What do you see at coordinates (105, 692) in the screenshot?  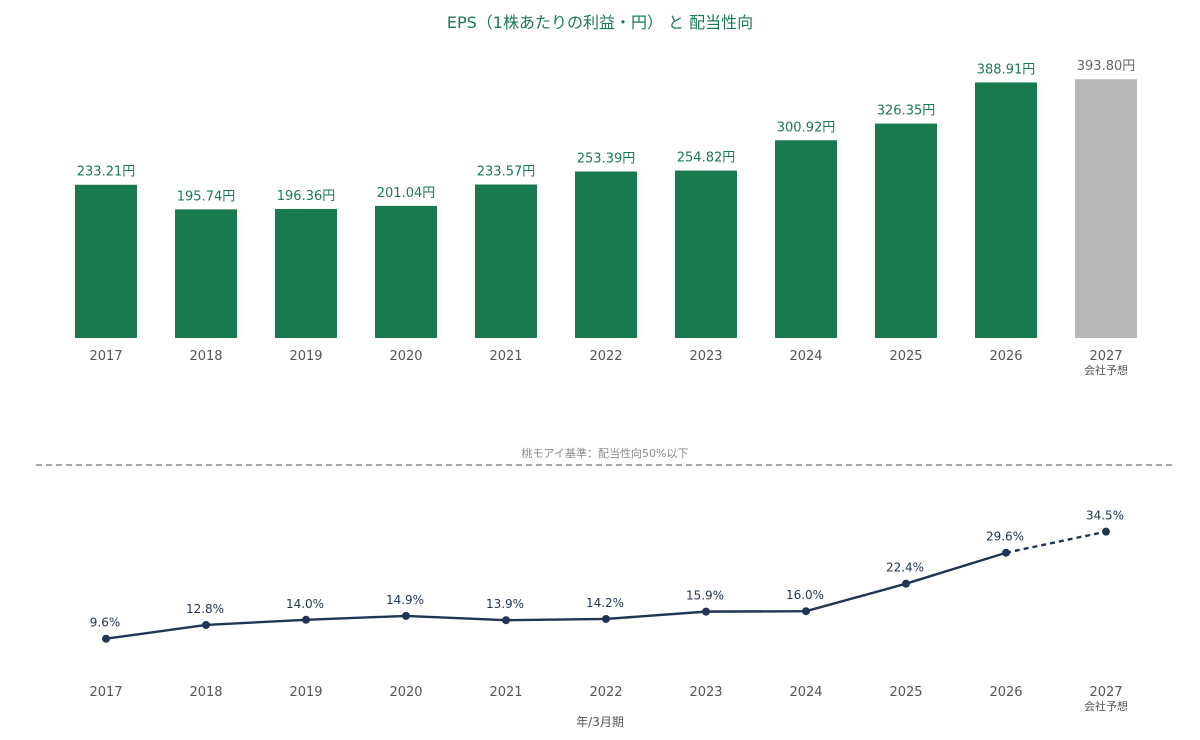 I see `payout-x-tick-2017: 2017` at bounding box center [105, 692].